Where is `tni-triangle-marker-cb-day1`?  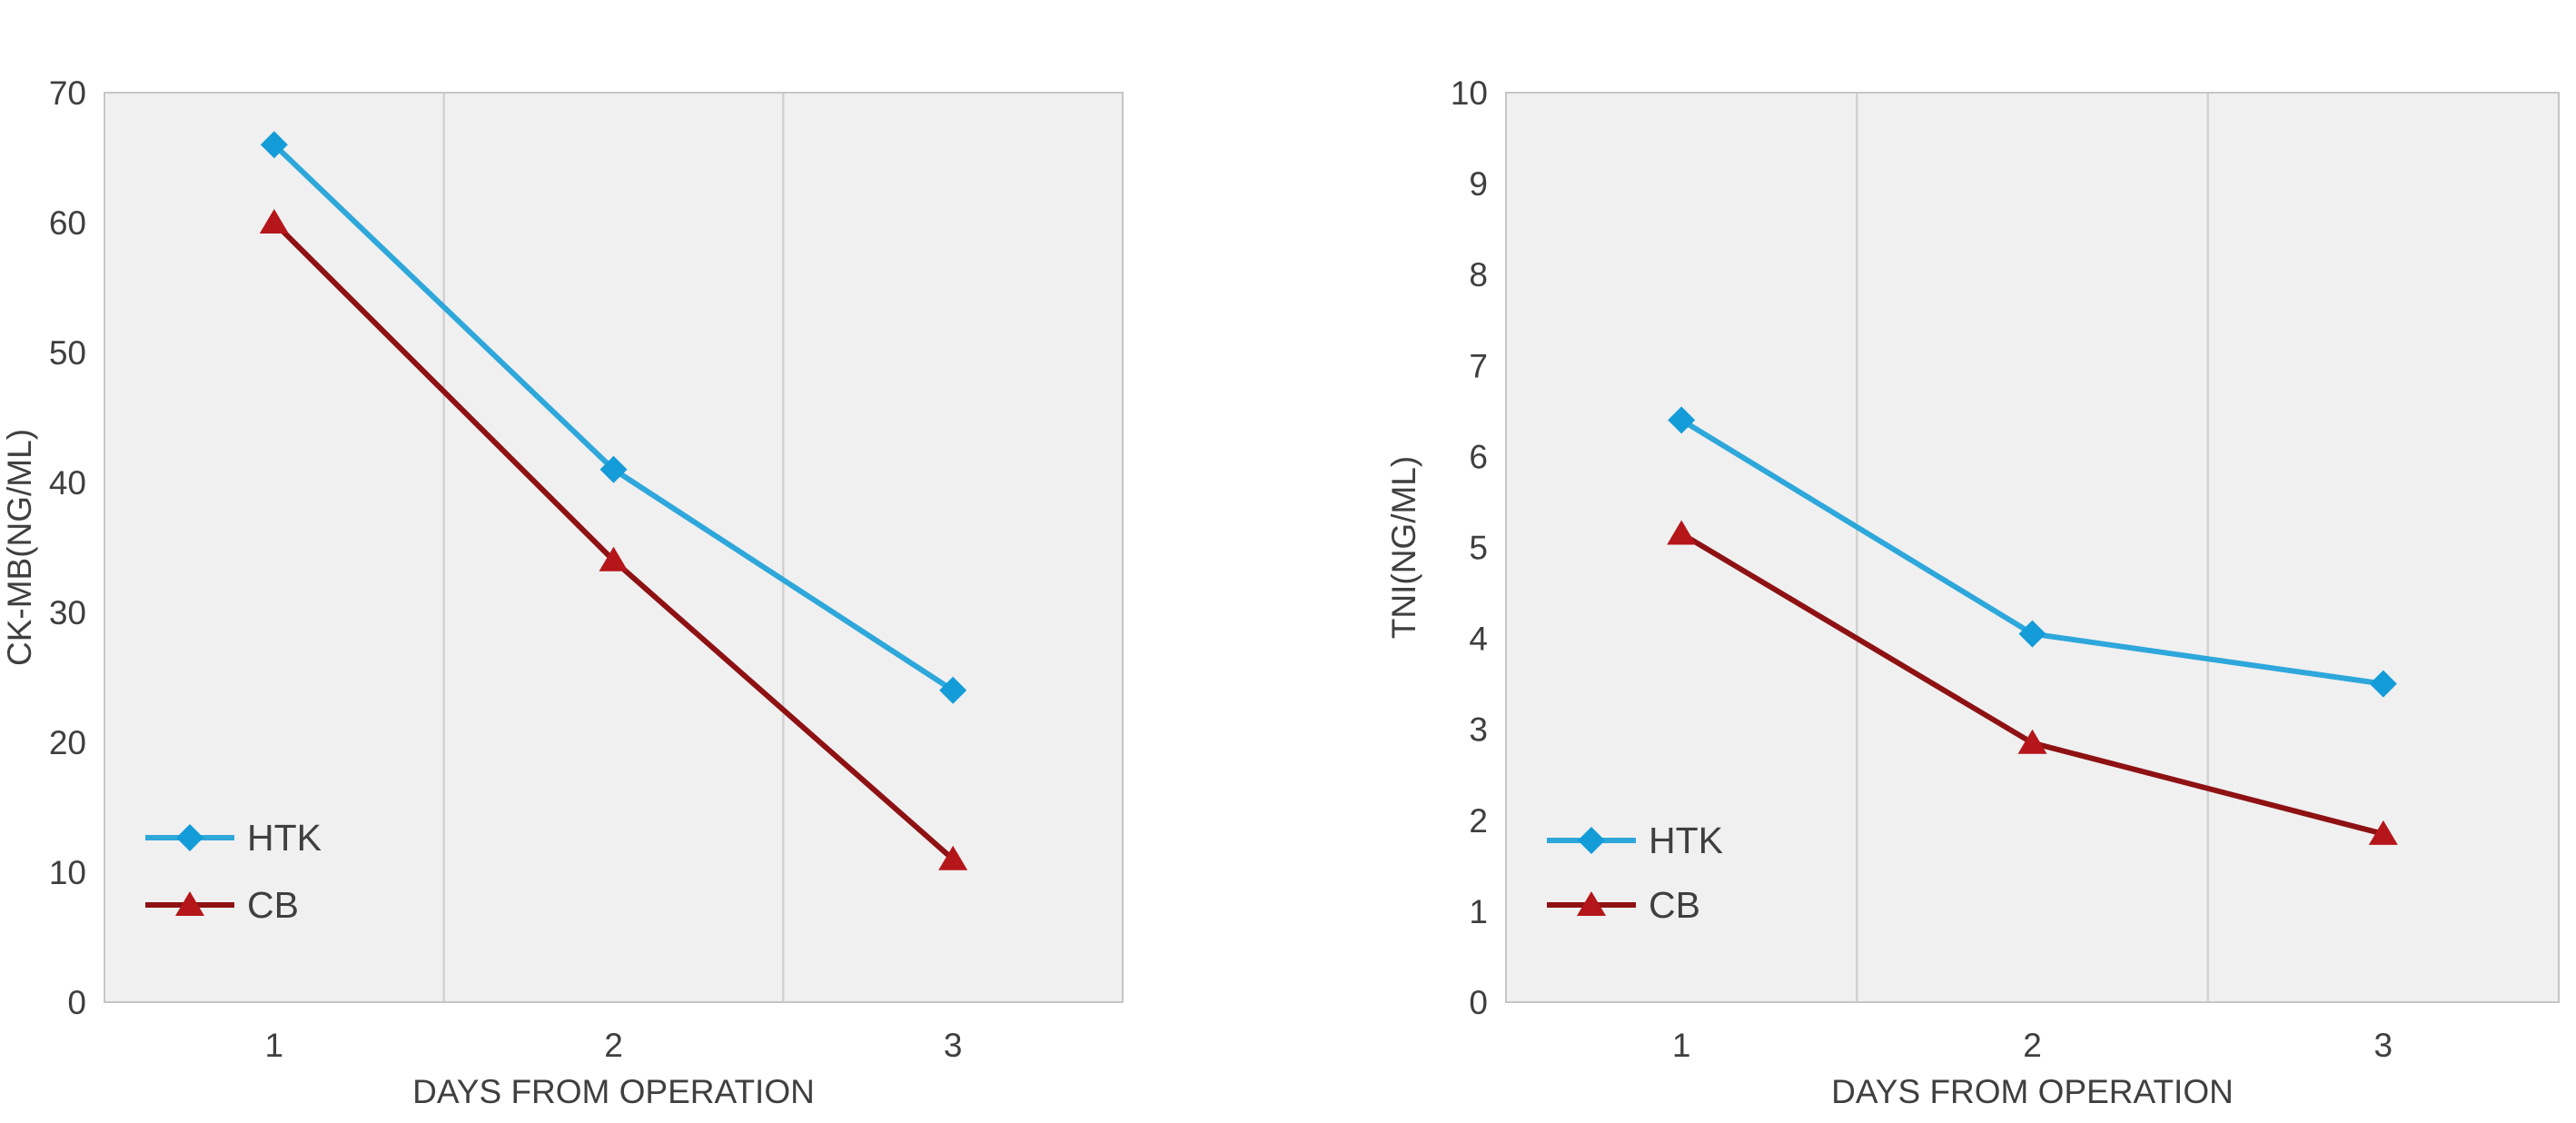
tni-triangle-marker-cb-day1 is located at coordinates (1682, 532).